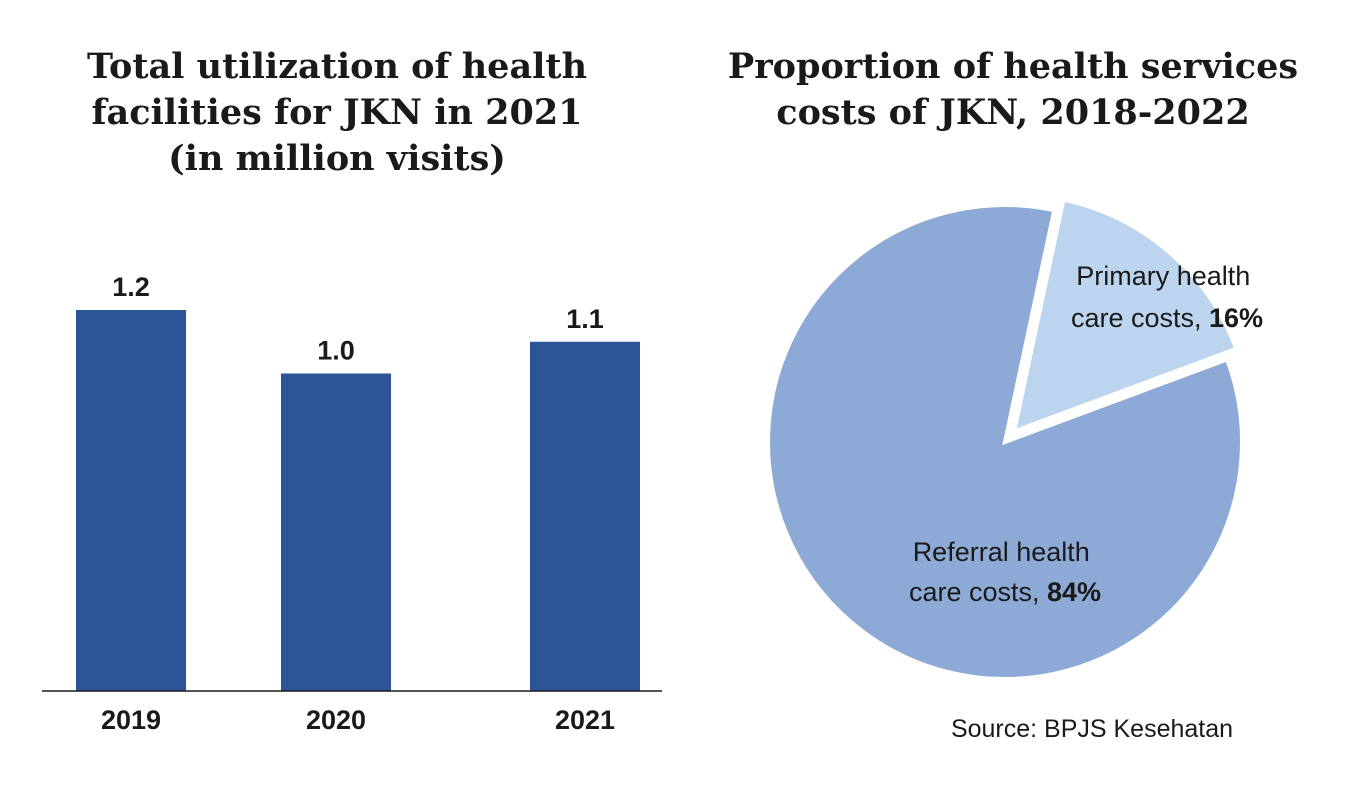  Describe the element at coordinates (131, 500) in the screenshot. I see `bar-2019` at that location.